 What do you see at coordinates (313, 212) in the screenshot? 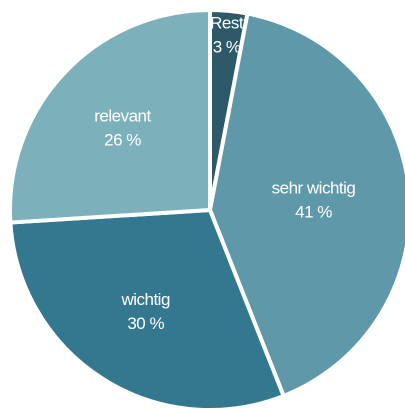
I see `slice-value-label: 41 %` at bounding box center [313, 212].